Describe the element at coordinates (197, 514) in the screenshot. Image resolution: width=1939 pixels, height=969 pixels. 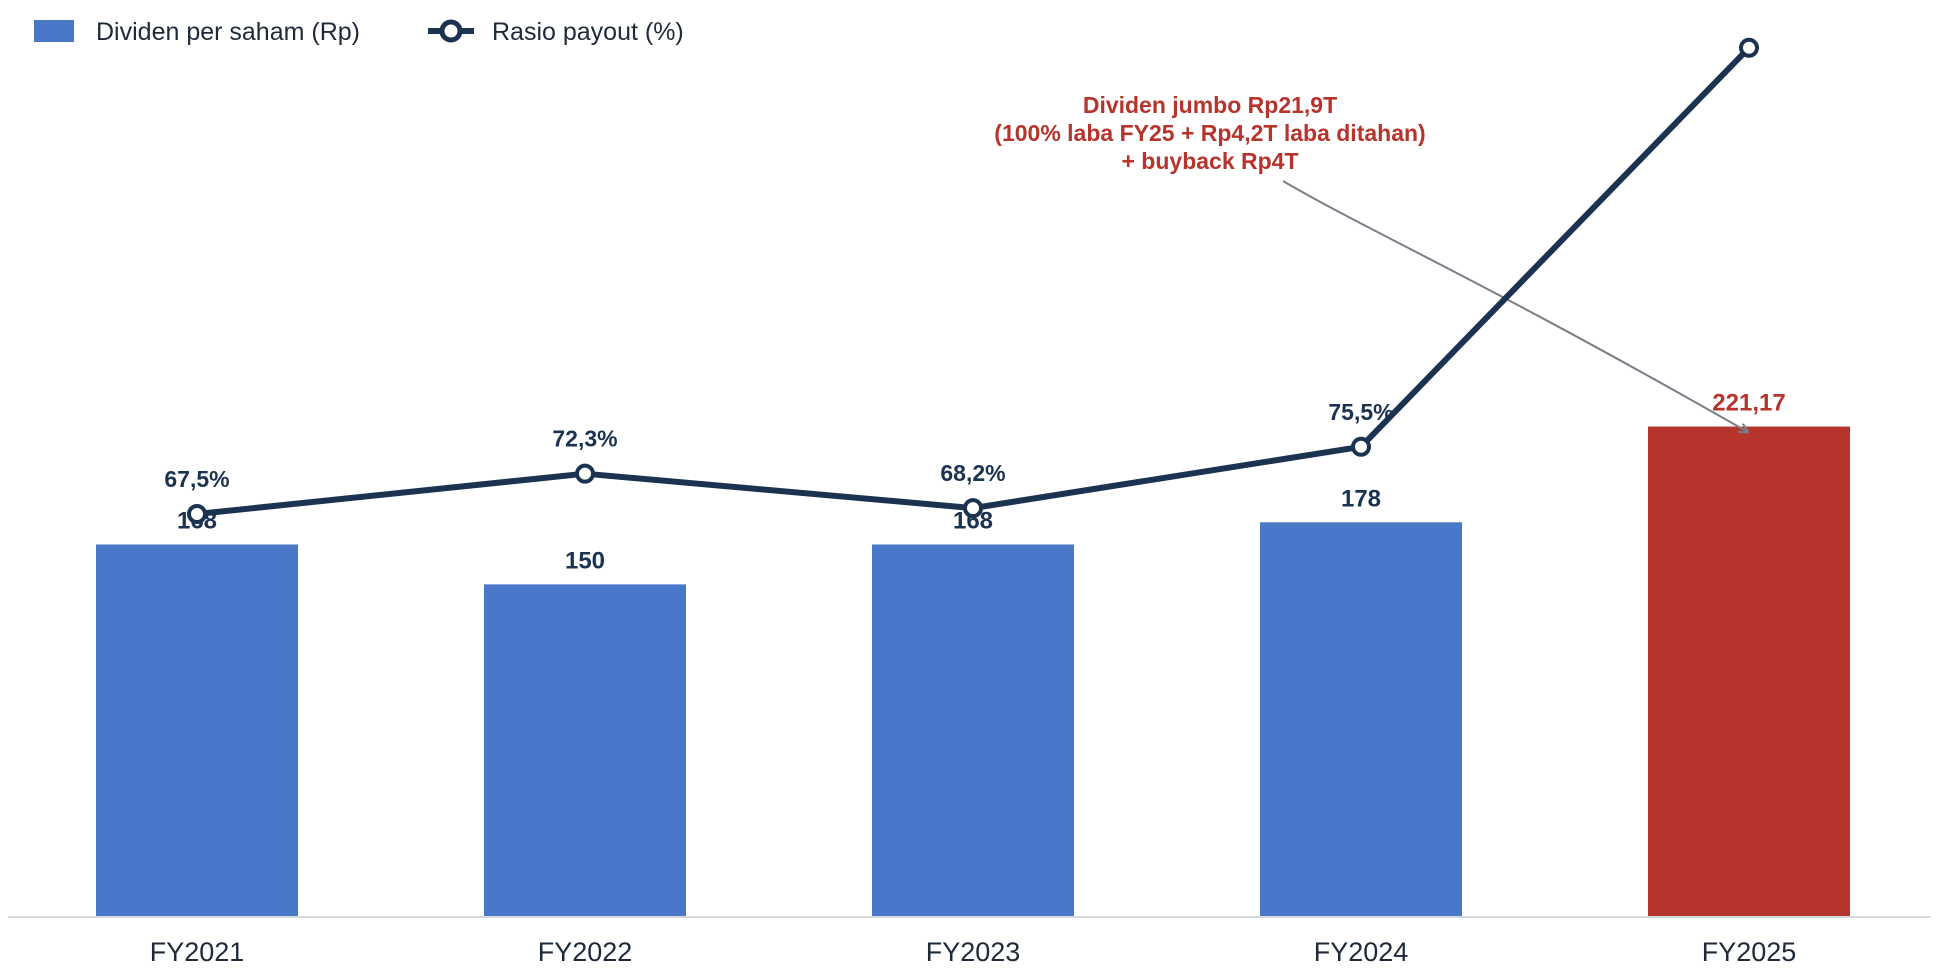
I see `payout-point-fy2021` at that location.